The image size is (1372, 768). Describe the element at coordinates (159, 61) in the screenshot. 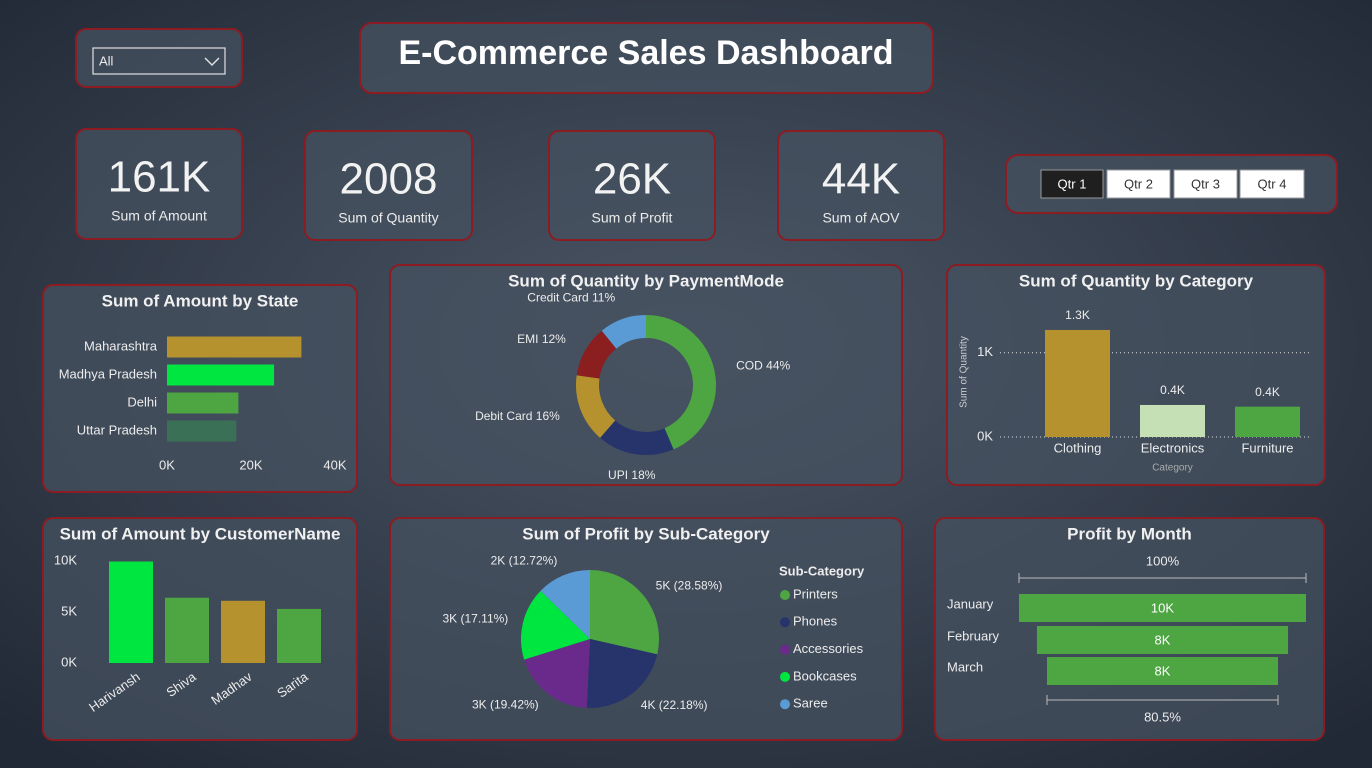

I see `dropdown` at that location.